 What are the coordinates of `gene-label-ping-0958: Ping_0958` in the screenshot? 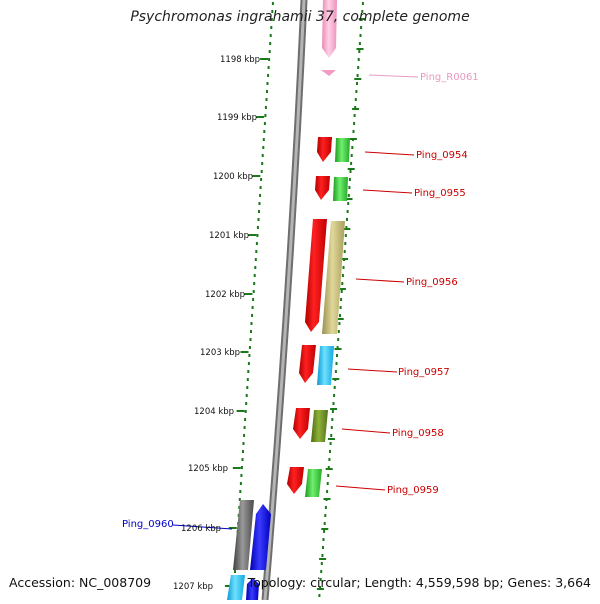 It's located at (418, 433).